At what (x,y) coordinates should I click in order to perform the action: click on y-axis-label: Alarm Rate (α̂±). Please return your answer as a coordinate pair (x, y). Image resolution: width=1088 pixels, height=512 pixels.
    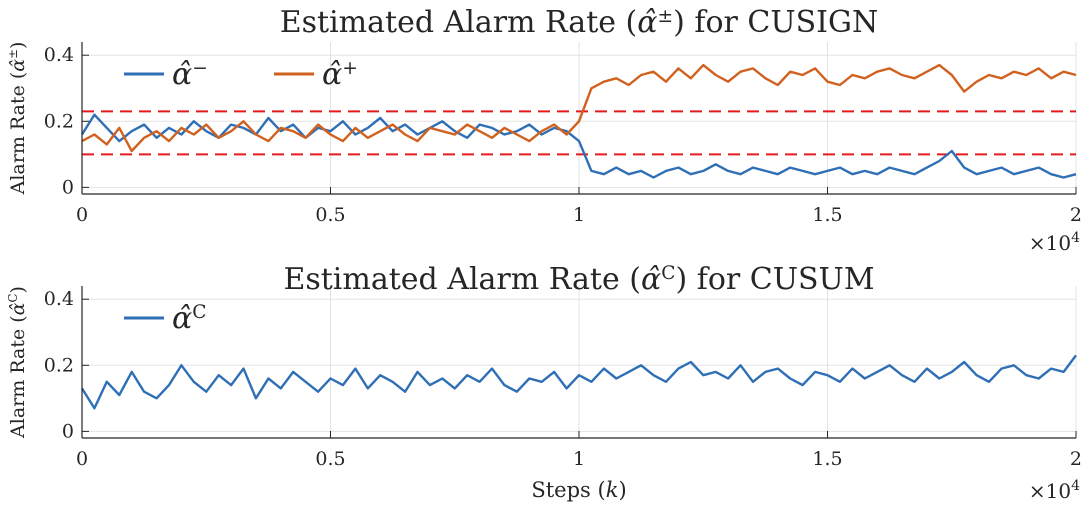
    Looking at the image, I should click on (17, 119).